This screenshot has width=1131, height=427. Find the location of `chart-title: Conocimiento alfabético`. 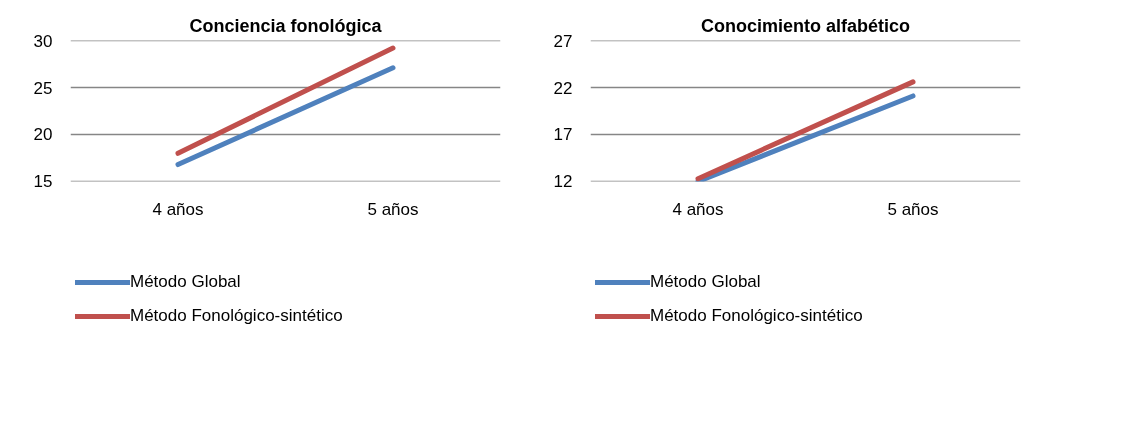

chart-title: Conocimiento alfabético is located at coordinates (805, 25).